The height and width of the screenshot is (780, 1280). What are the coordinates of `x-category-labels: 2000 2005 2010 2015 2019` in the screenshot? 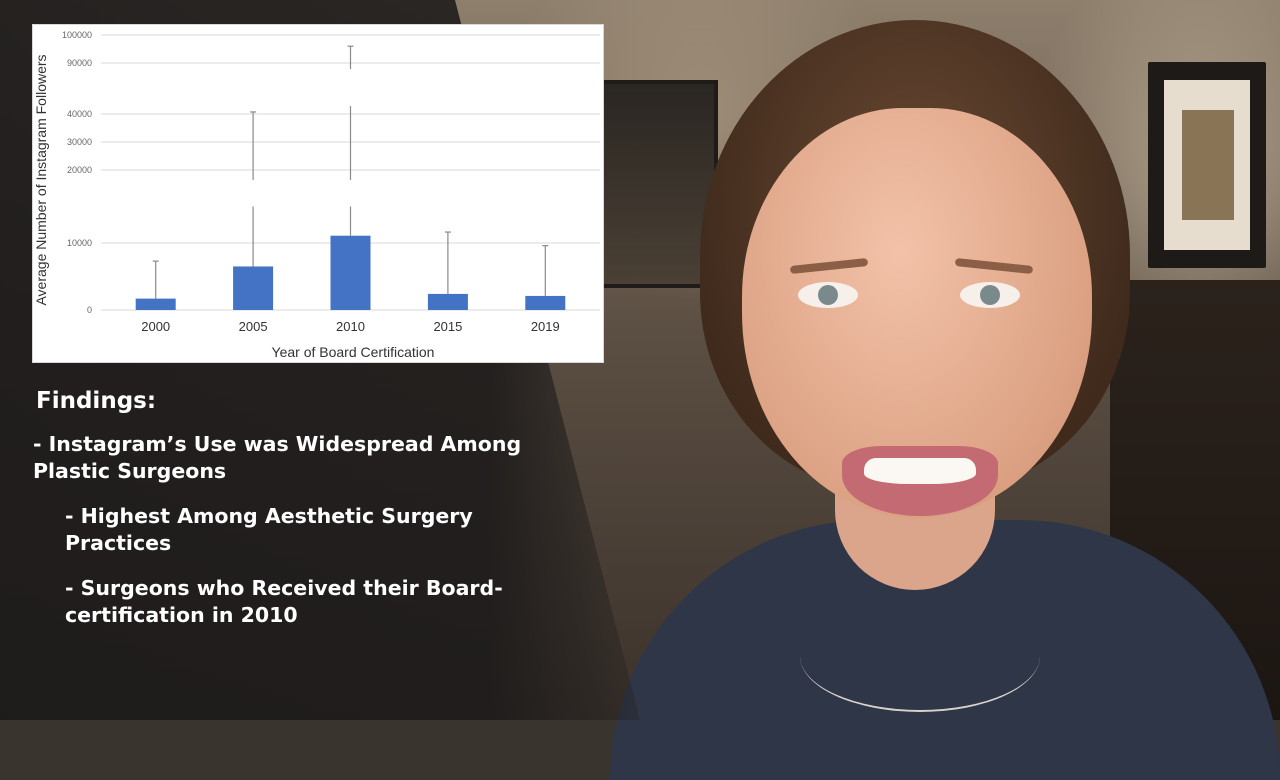 It's located at (350, 326).